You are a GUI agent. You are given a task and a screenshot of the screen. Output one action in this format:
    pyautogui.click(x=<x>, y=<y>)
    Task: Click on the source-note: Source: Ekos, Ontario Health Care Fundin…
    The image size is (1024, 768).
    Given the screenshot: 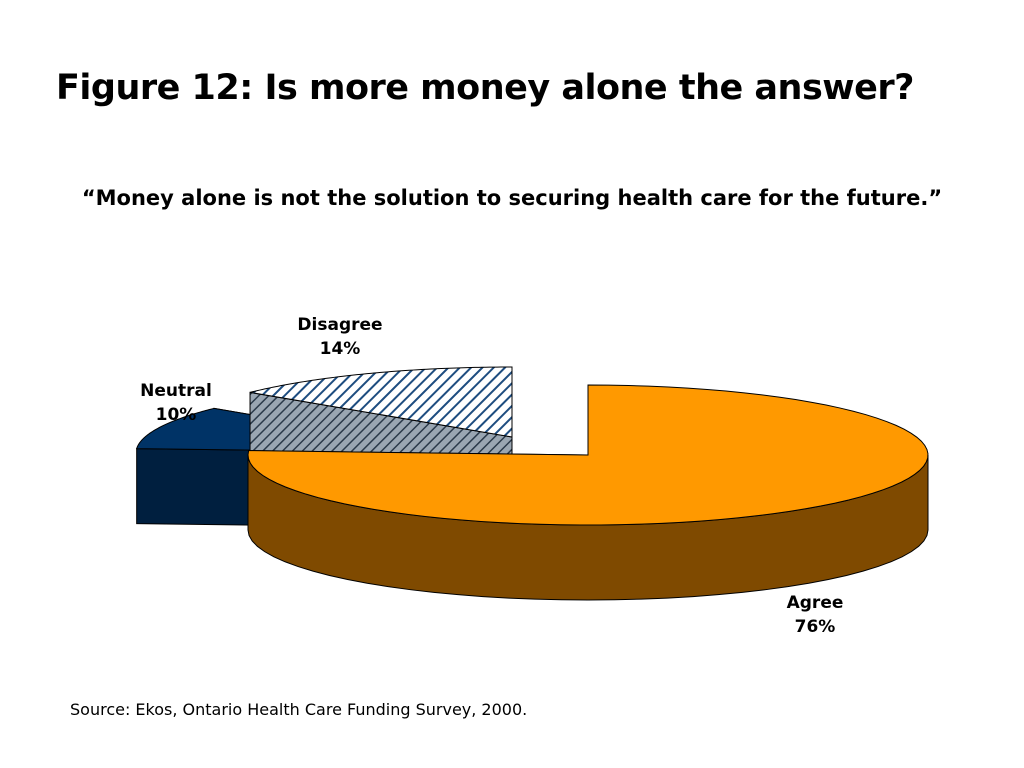 What is the action you would take?
    pyautogui.click(x=299, y=709)
    